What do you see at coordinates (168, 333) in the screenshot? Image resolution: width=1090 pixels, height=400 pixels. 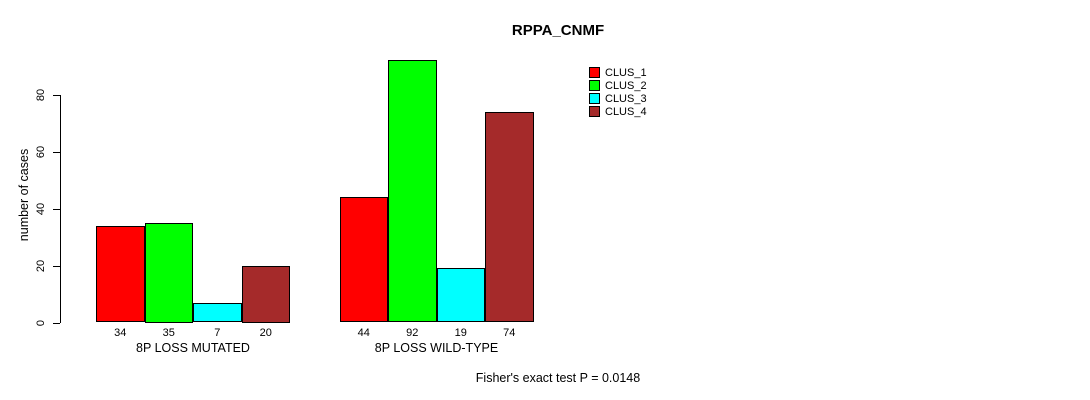 I see `bar-value-label: 35` at bounding box center [168, 333].